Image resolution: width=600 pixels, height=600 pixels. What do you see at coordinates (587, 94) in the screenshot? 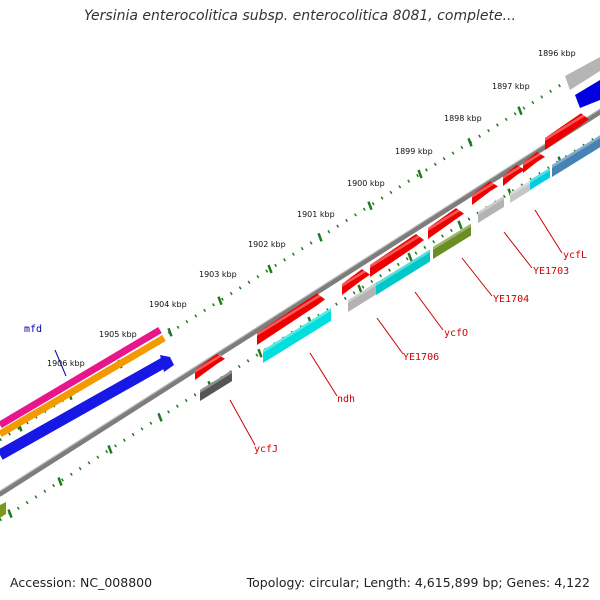
I see `gene-blue-upper` at bounding box center [587, 94].